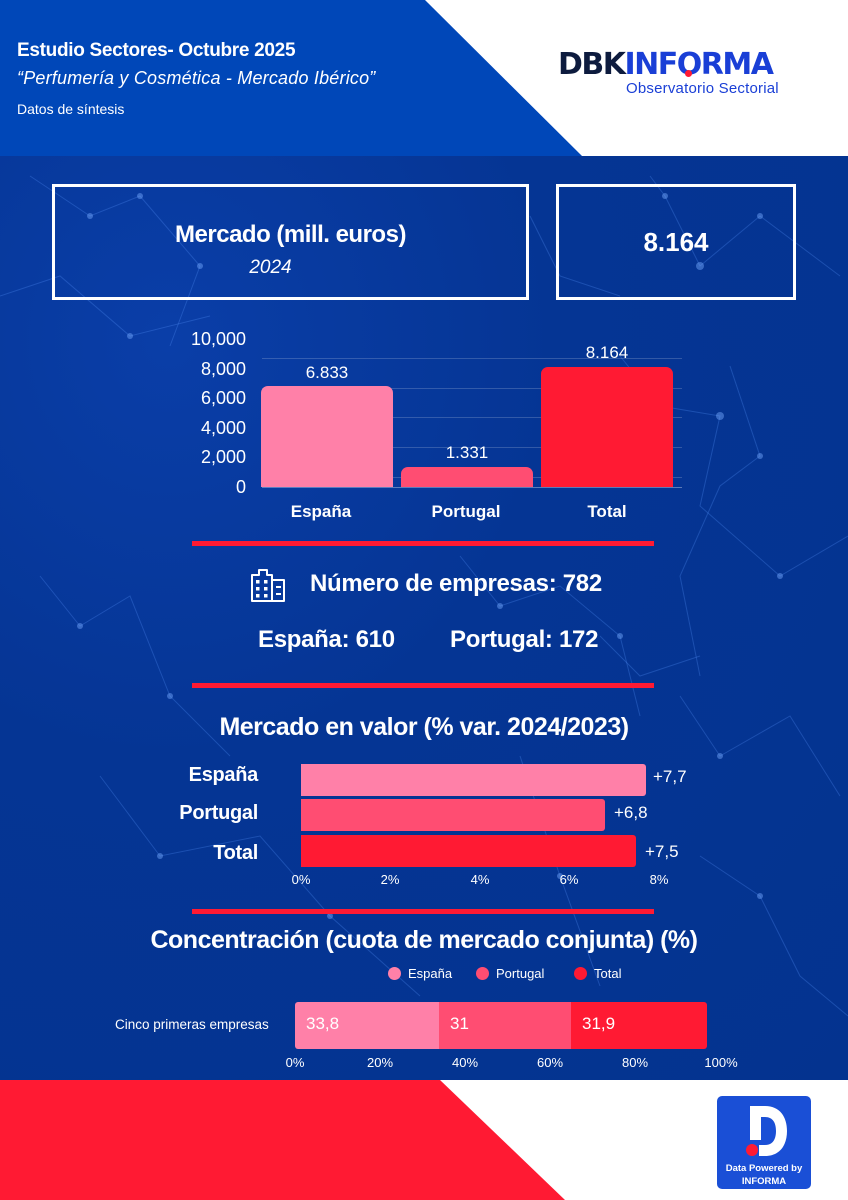 This screenshot has width=848, height=1200. I want to click on badge-line2: INFORMA, so click(764, 1181).